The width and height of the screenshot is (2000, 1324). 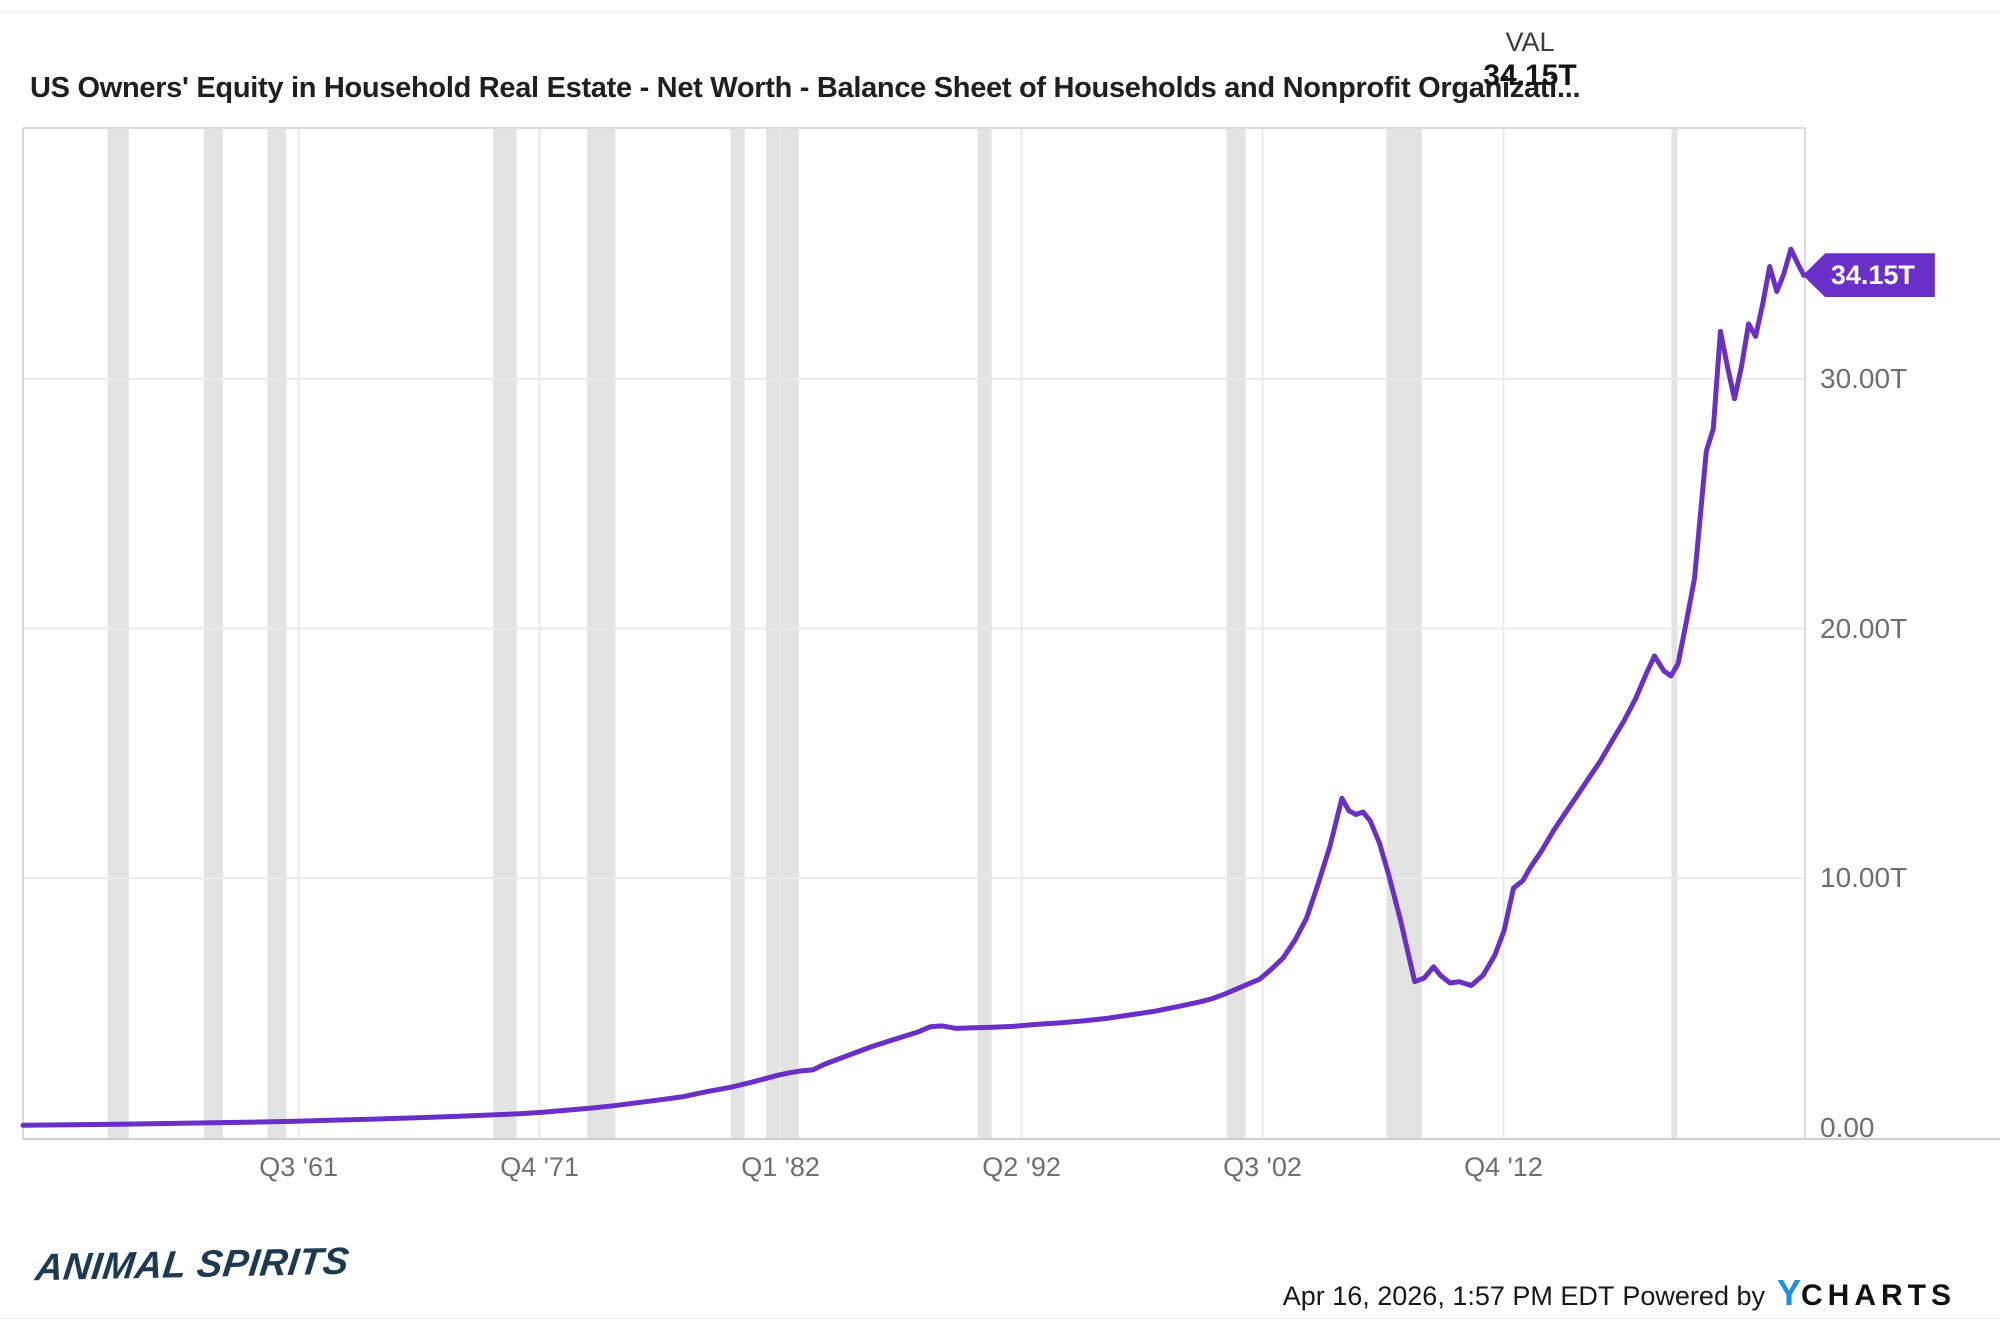 I want to click on ycharts-logo-text: CHARTS, so click(x=1878, y=1295).